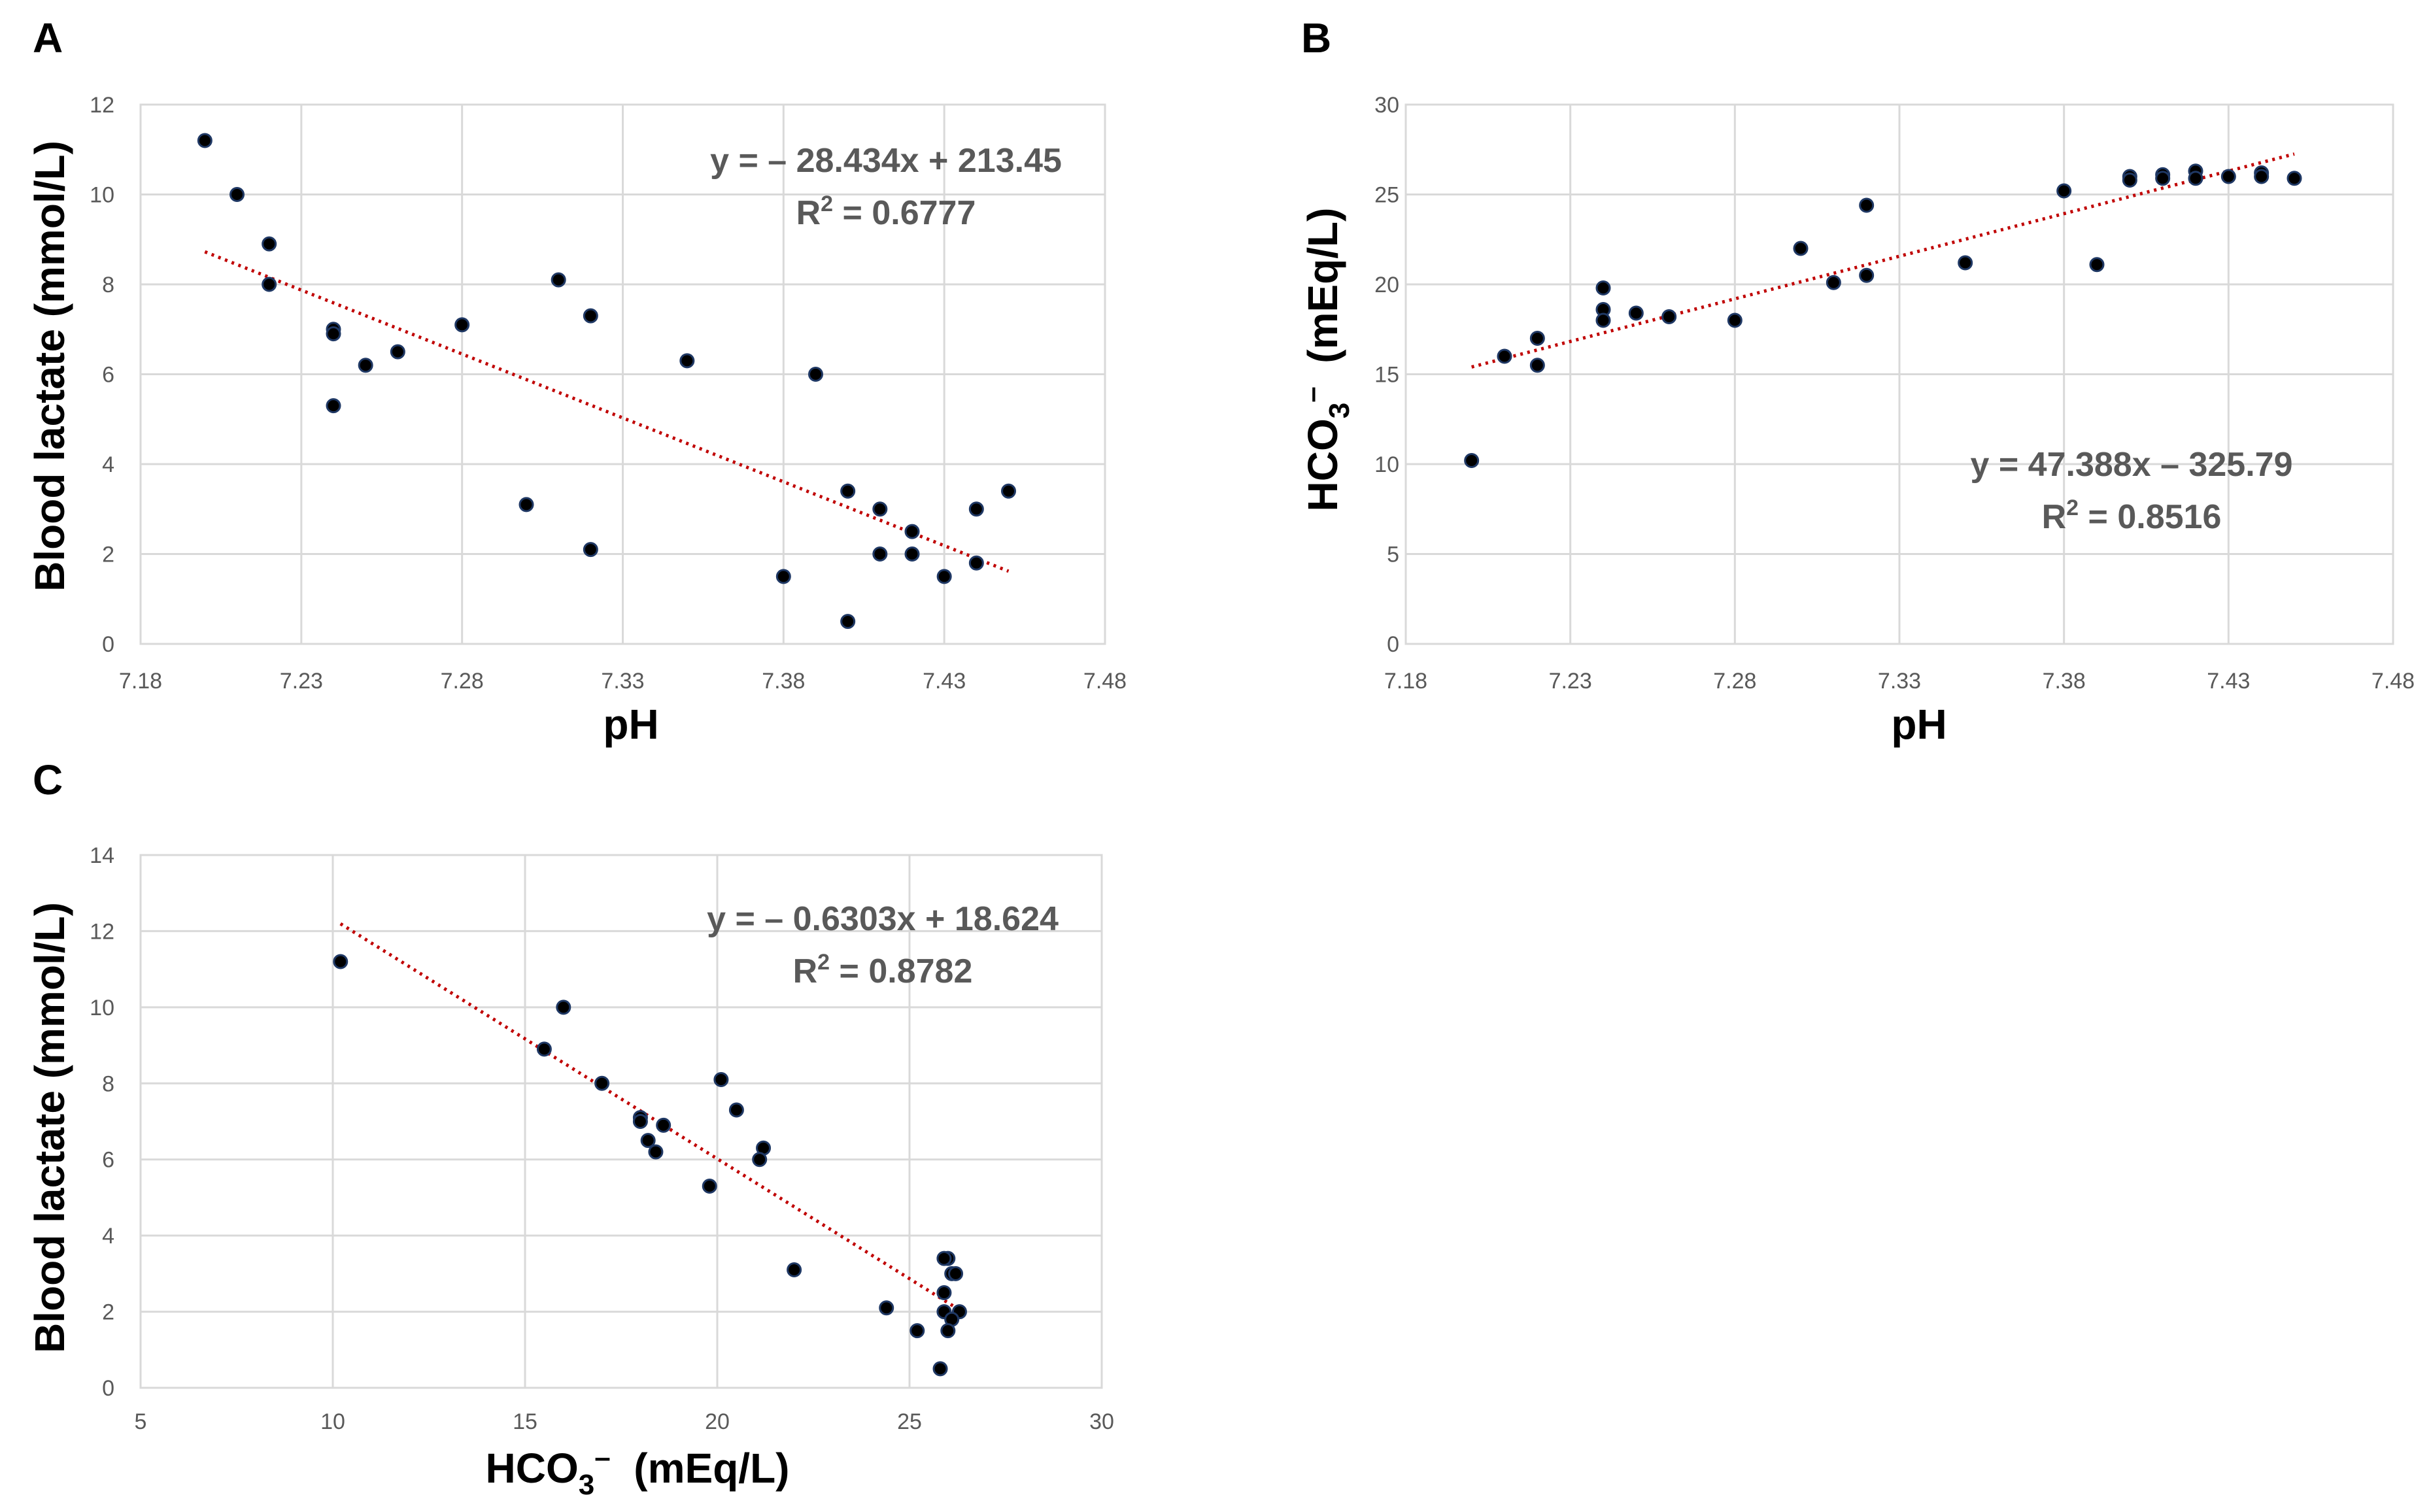 The height and width of the screenshot is (1512, 2431). Describe the element at coordinates (1339, 410) in the screenshot. I see `y-axis-title-b-subscript: 3` at that location.